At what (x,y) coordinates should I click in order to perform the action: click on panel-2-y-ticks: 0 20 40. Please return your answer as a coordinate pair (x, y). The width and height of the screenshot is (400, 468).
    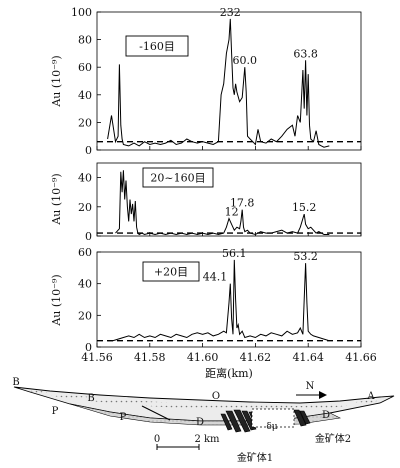
    Looking at the image, I should click on (89, 207).